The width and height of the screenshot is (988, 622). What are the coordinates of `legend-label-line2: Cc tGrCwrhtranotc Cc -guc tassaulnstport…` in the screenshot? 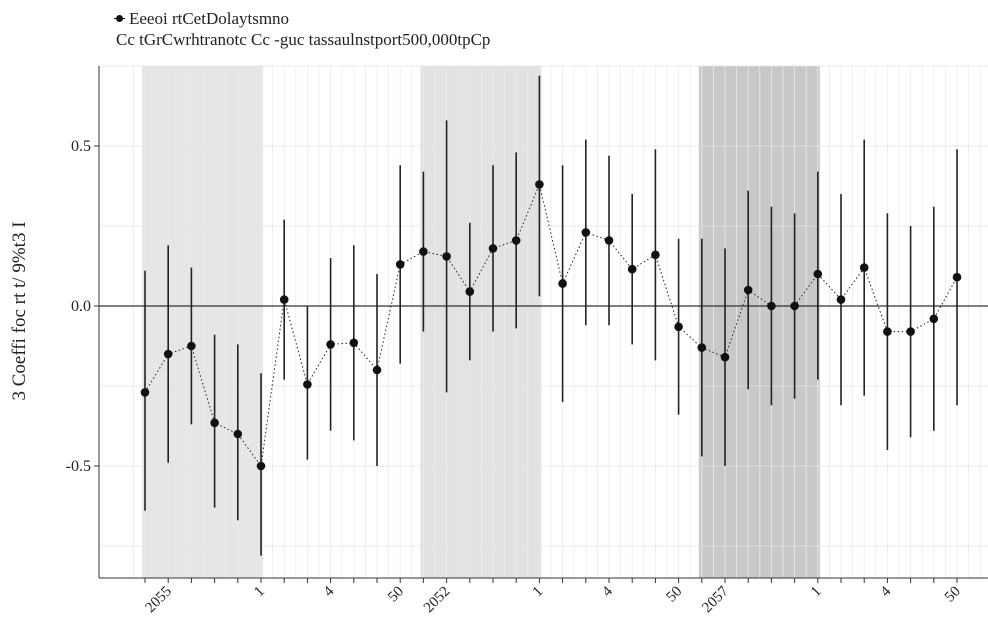 It's located at (303, 39).